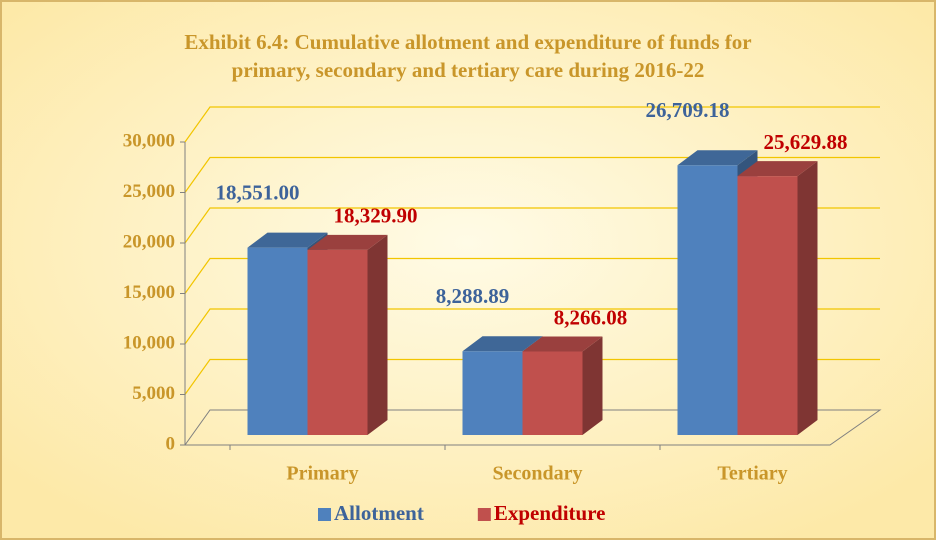 Image resolution: width=936 pixels, height=545 pixels. I want to click on y-tick-label: 20,000, so click(149, 241).